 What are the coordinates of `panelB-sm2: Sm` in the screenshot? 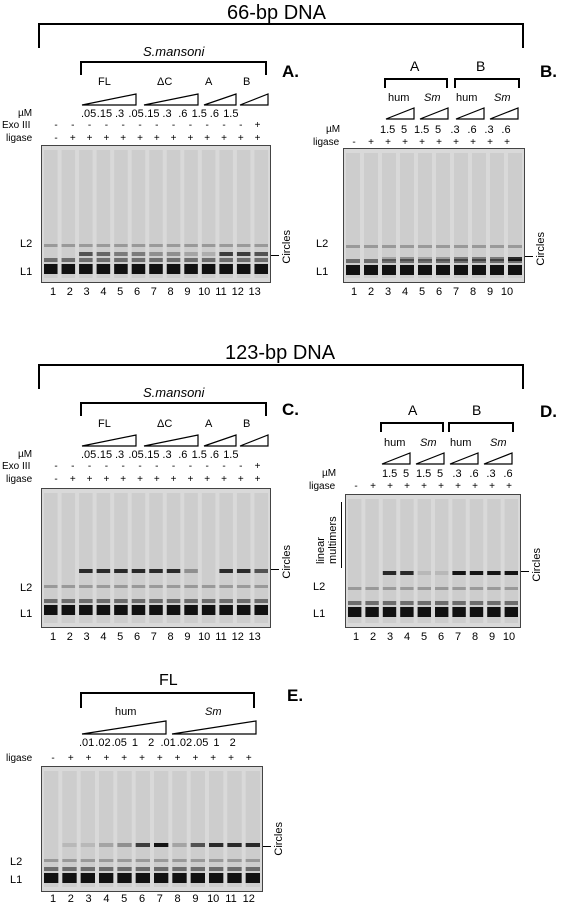 It's located at (502, 98).